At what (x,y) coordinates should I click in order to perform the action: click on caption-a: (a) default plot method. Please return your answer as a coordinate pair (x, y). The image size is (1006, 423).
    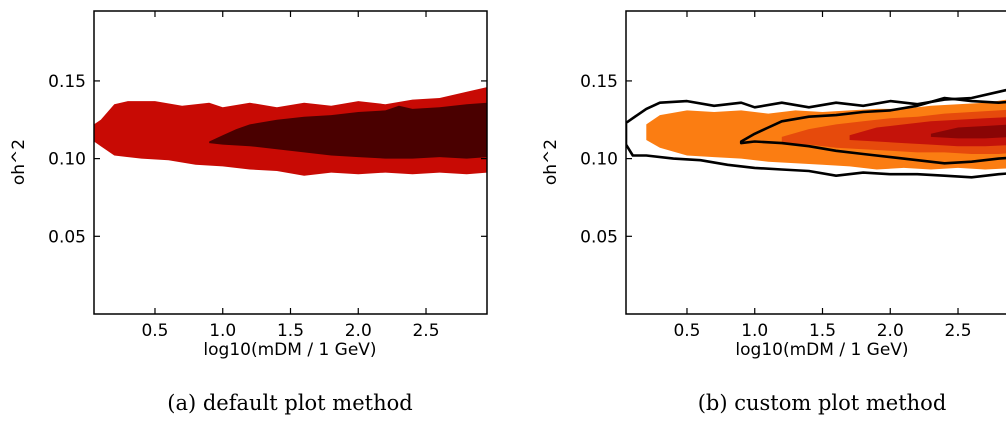
    Looking at the image, I should click on (289, 403).